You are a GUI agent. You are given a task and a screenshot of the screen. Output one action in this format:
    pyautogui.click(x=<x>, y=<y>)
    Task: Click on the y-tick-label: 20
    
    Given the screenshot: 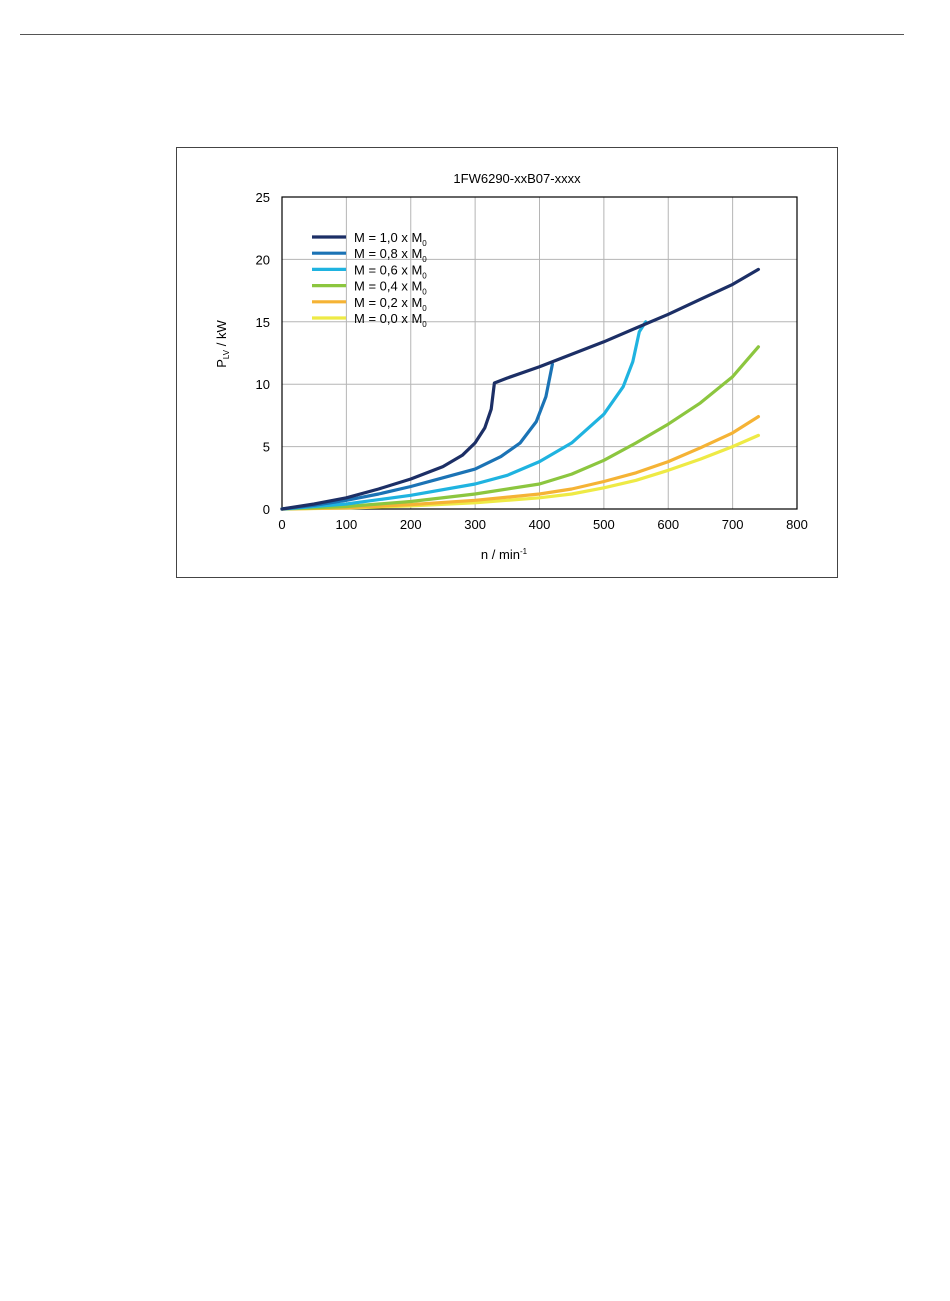 What is the action you would take?
    pyautogui.click(x=263, y=259)
    